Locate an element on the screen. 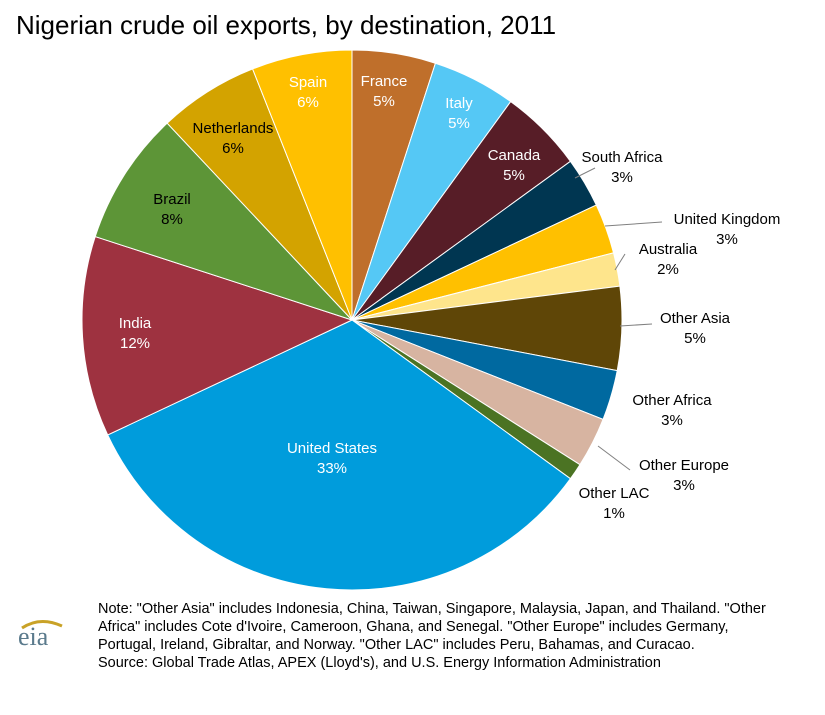  slice-label-other-asia: Other Asia is located at coordinates (695, 318).